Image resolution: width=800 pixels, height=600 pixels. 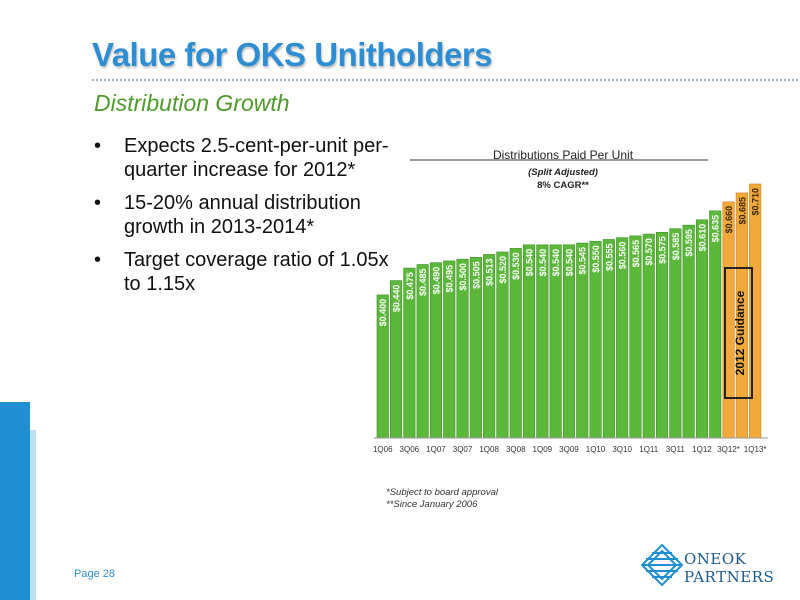 What do you see at coordinates (476, 275) in the screenshot?
I see `bar-value-label: $0.505` at bounding box center [476, 275].